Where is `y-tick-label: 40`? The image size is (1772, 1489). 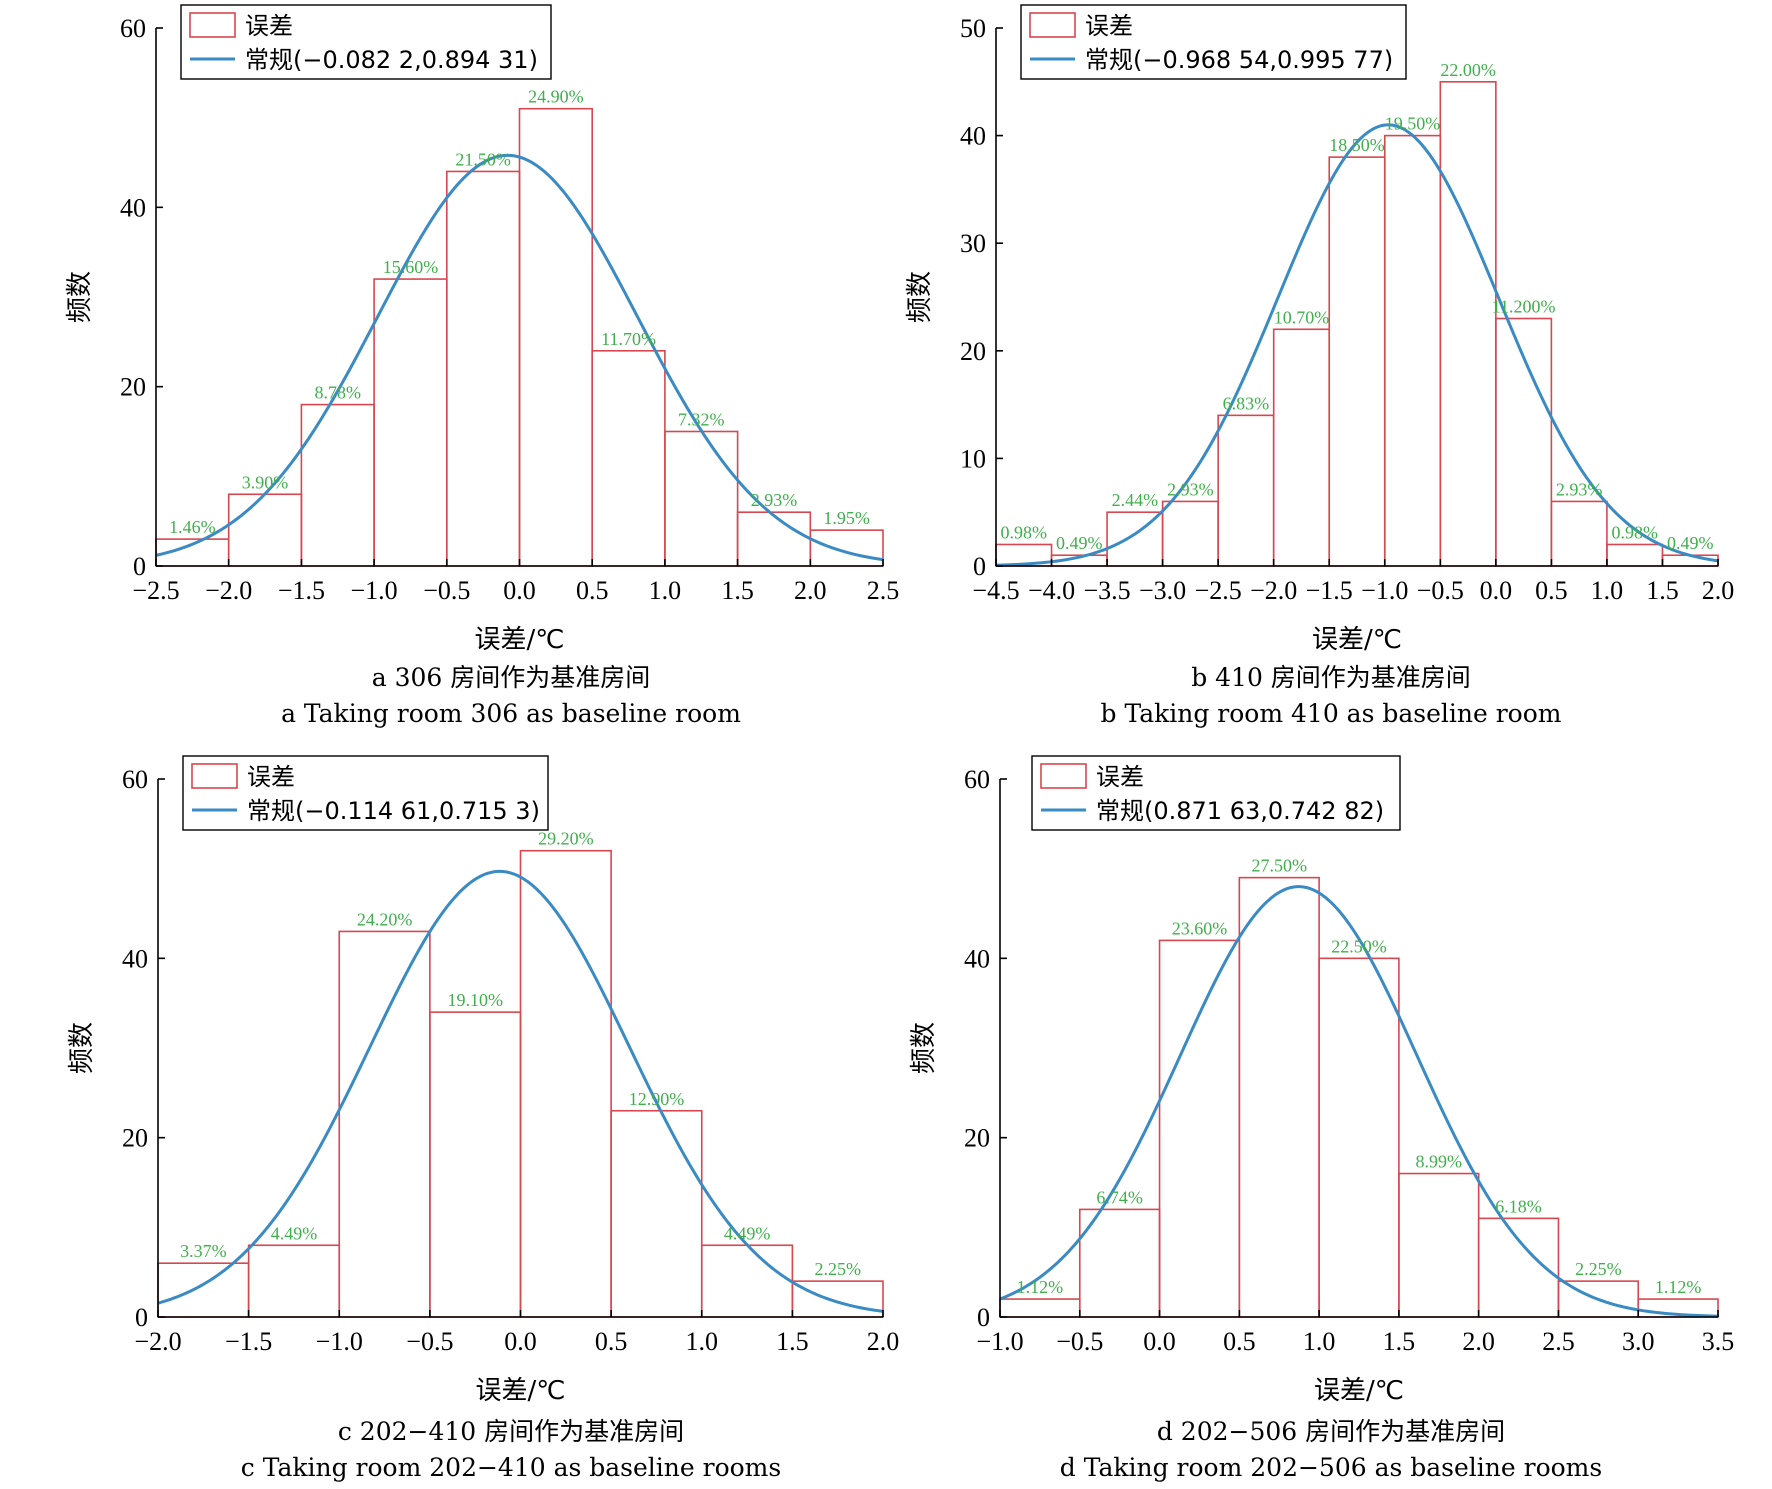 y-tick-label: 40 is located at coordinates (973, 136).